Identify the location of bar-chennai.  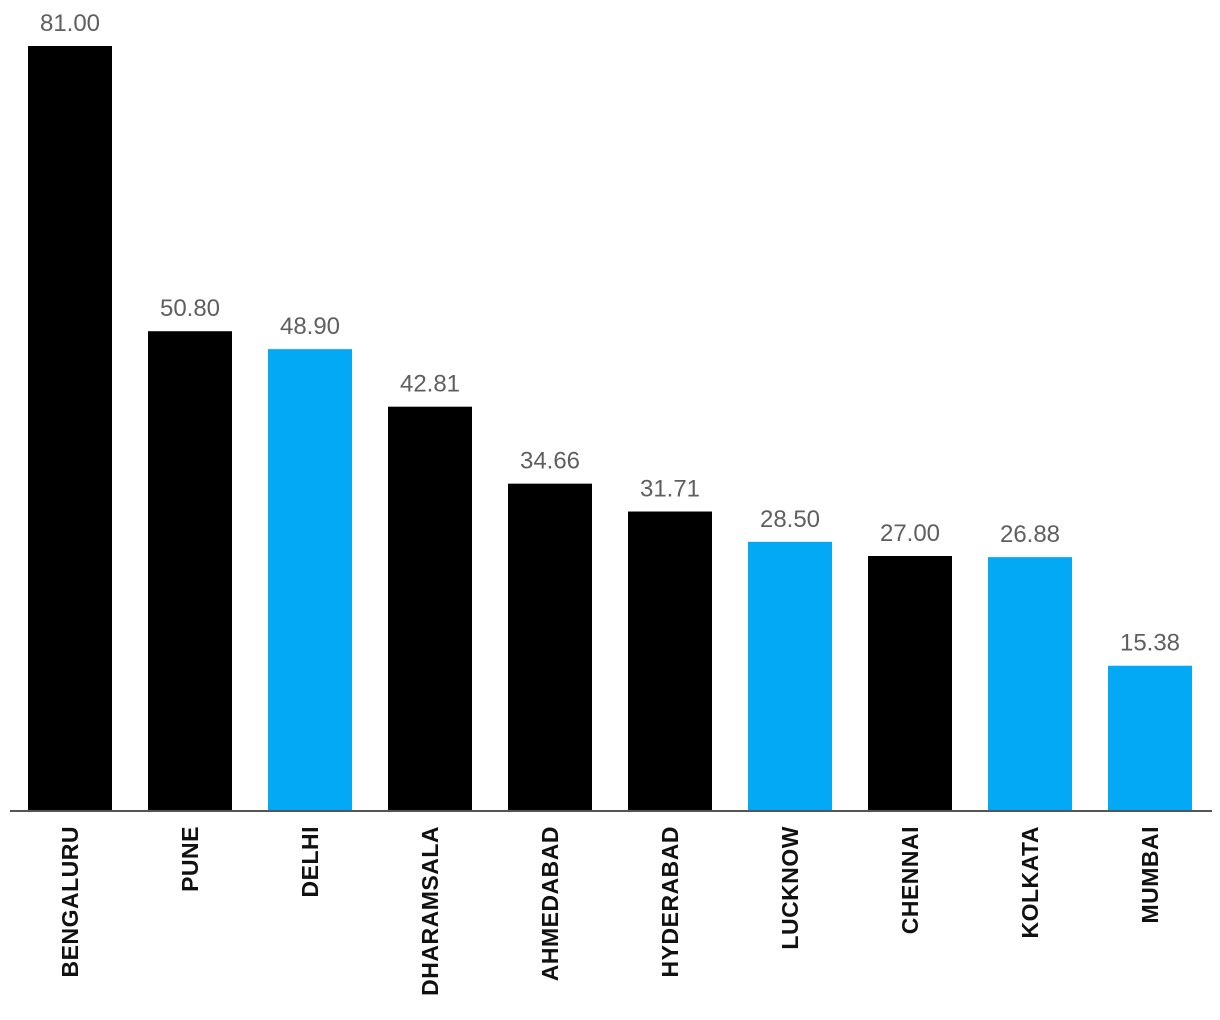
(910, 683).